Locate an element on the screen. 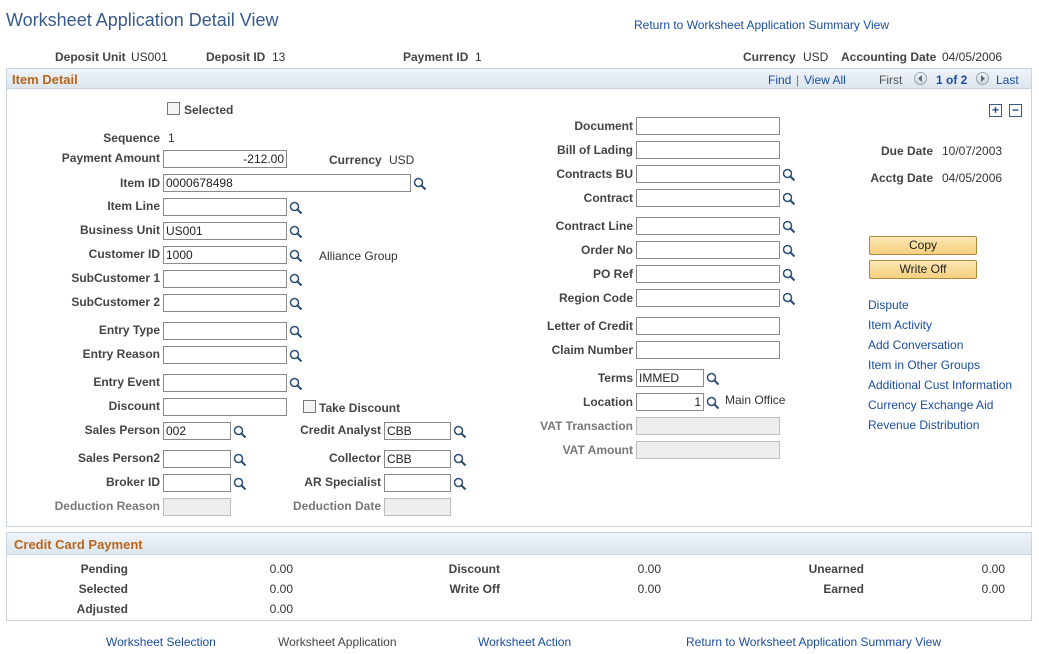 The height and width of the screenshot is (654, 1039). subcustomer2-field is located at coordinates (225, 303).